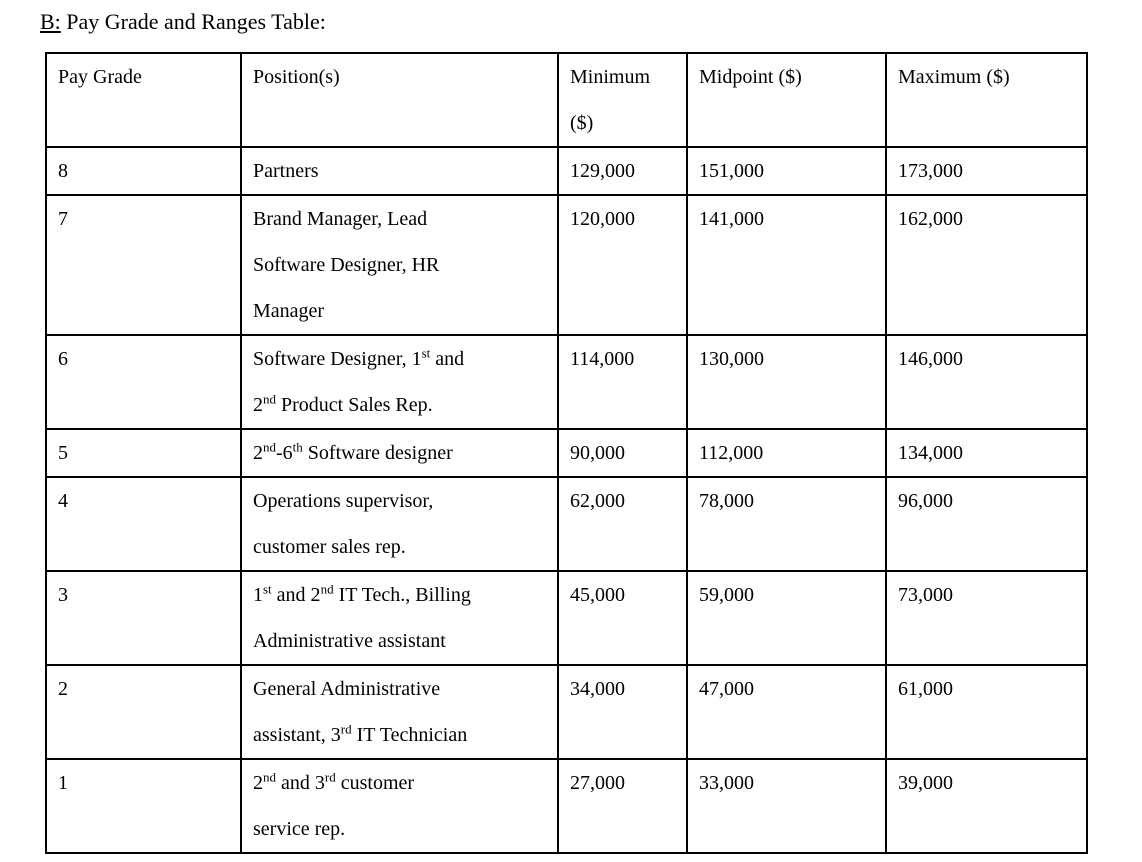  I want to click on cell-midpoint: 47,000, so click(786, 712).